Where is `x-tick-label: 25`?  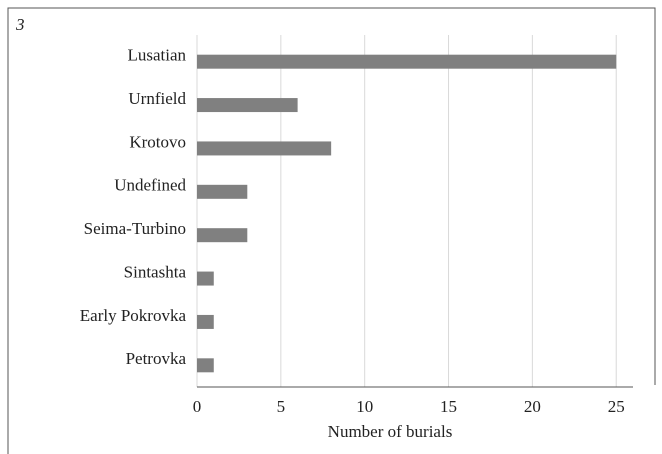 x-tick-label: 25 is located at coordinates (616, 406).